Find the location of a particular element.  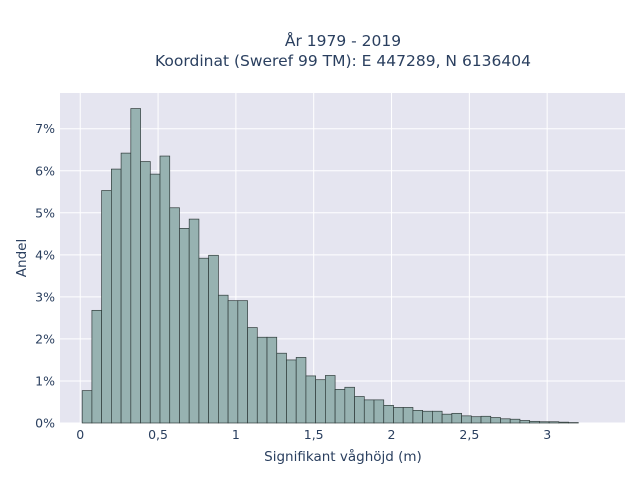

x-tick-label: 0 is located at coordinates (80, 434).